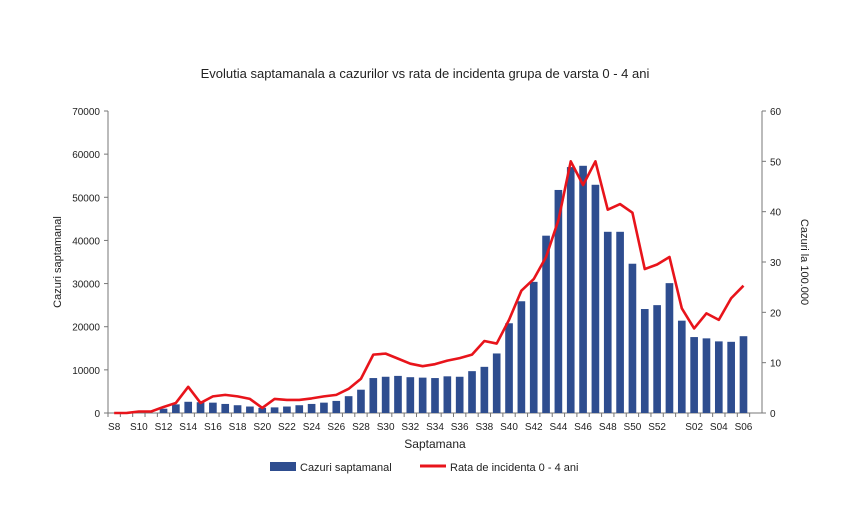 The width and height of the screenshot is (851, 514). I want to click on y-left-tick-label: 10000, so click(86, 371).